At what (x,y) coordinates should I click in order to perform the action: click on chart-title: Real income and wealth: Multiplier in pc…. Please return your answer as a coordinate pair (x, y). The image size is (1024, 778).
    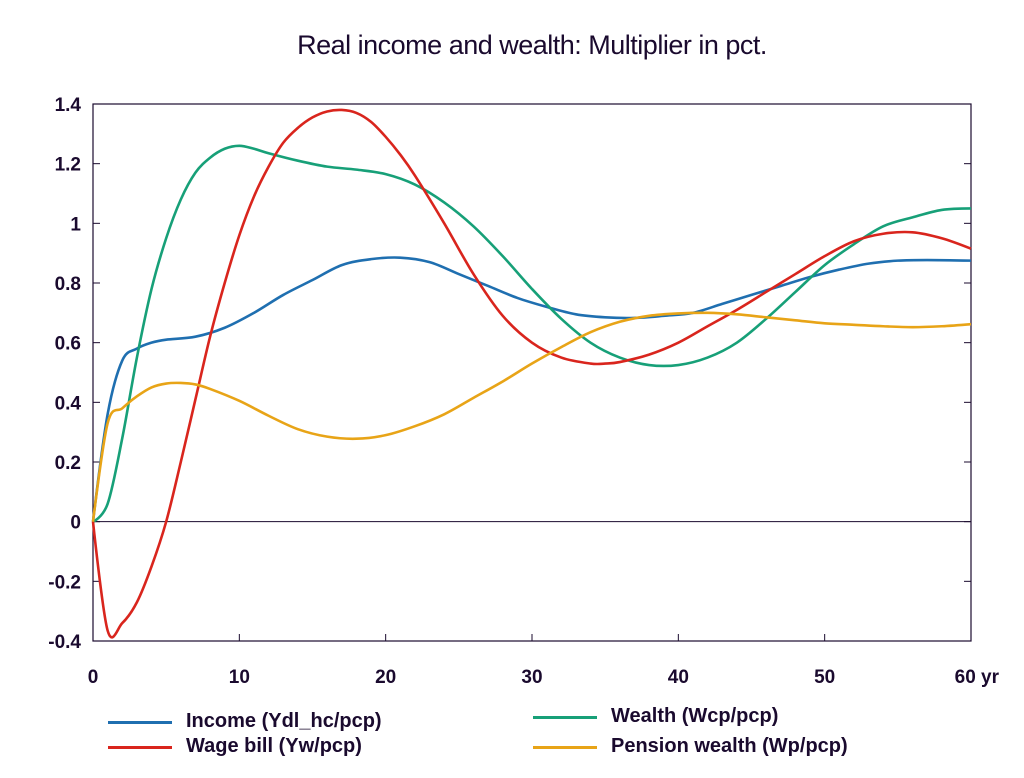
    Looking at the image, I should click on (532, 45).